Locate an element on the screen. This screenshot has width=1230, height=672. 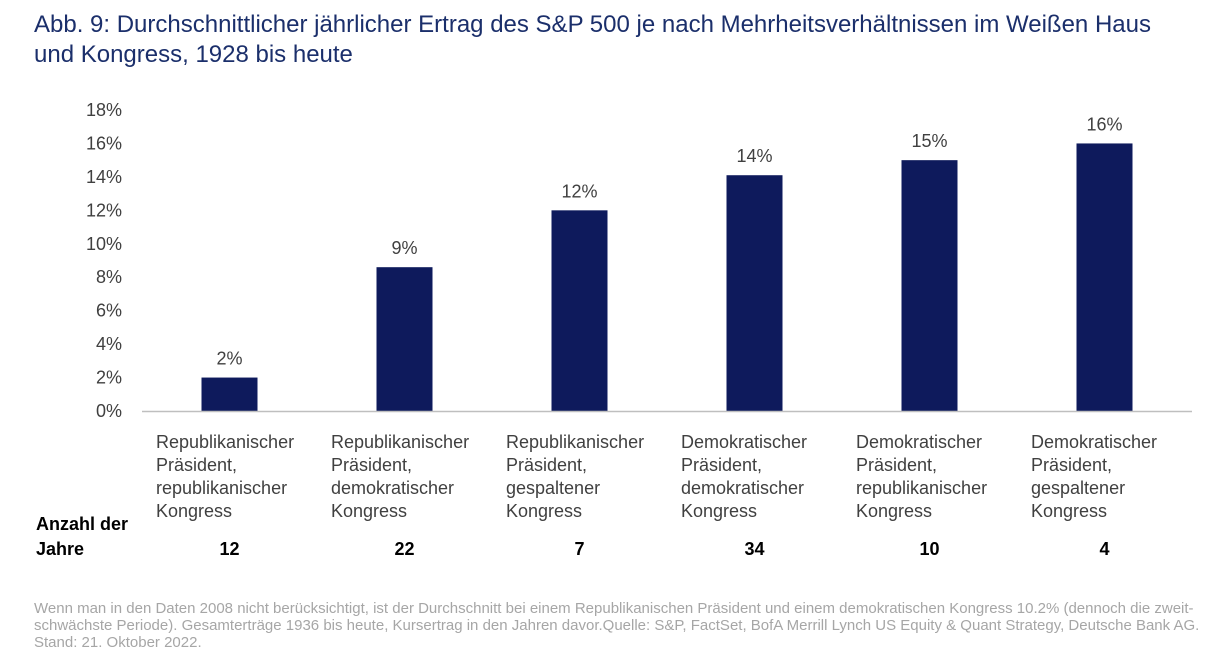
years-value: 4 is located at coordinates (1104, 549).